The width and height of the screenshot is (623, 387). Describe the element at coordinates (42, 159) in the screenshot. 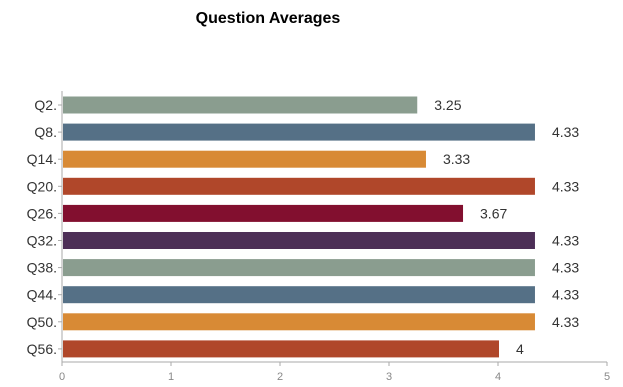

I see `category-label: Q14.` at that location.